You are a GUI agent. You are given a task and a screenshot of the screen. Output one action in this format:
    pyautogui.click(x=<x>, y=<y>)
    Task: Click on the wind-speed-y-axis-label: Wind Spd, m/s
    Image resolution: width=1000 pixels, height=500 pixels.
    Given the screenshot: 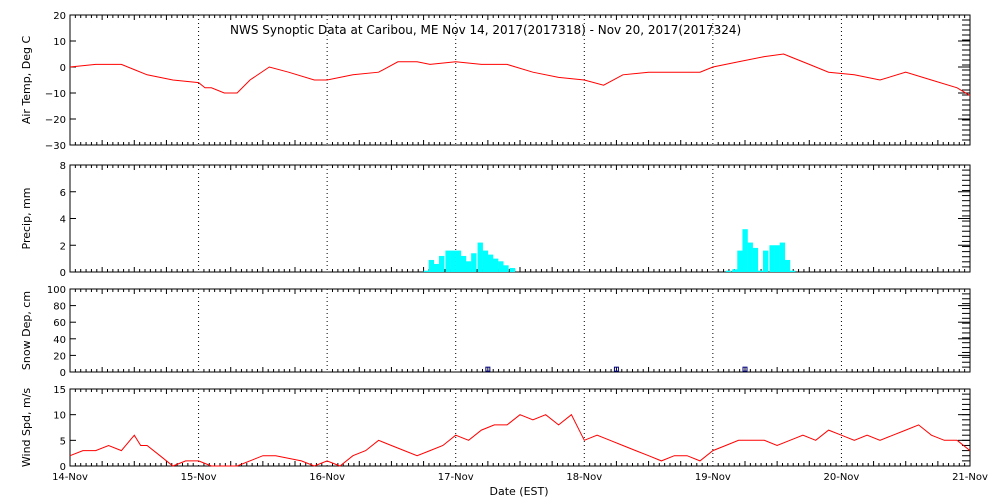 What is the action you would take?
    pyautogui.click(x=26, y=428)
    